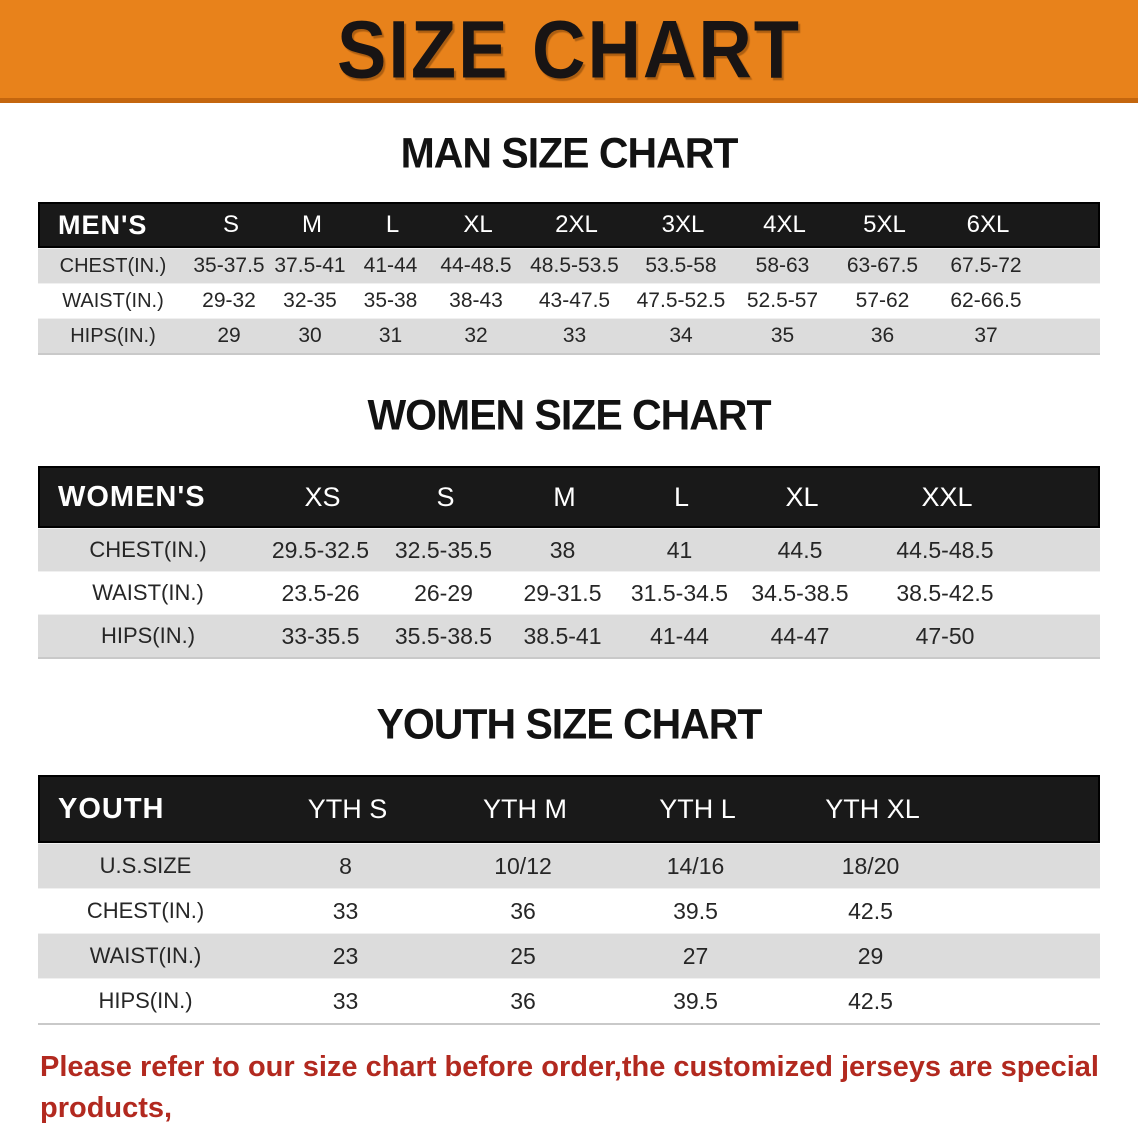  What do you see at coordinates (229, 265) in the screenshot?
I see `size-value: 35-37.5` at bounding box center [229, 265].